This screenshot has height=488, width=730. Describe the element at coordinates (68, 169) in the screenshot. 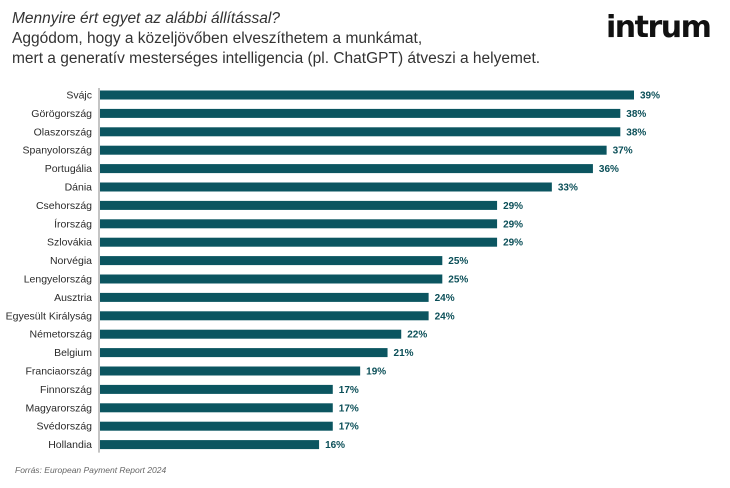

I see `category-label: Portugália` at that location.